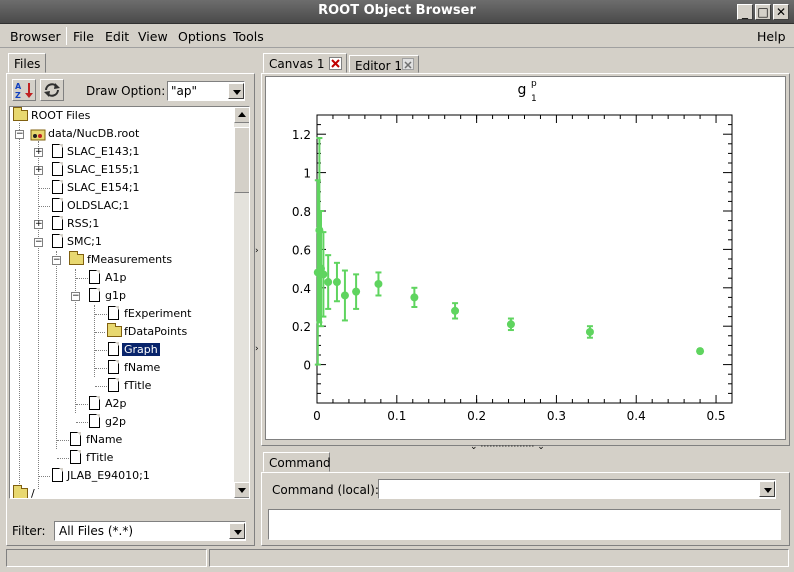 This screenshot has width=794, height=572. Describe the element at coordinates (38, 134) in the screenshot. I see `root-file-icon` at that location.